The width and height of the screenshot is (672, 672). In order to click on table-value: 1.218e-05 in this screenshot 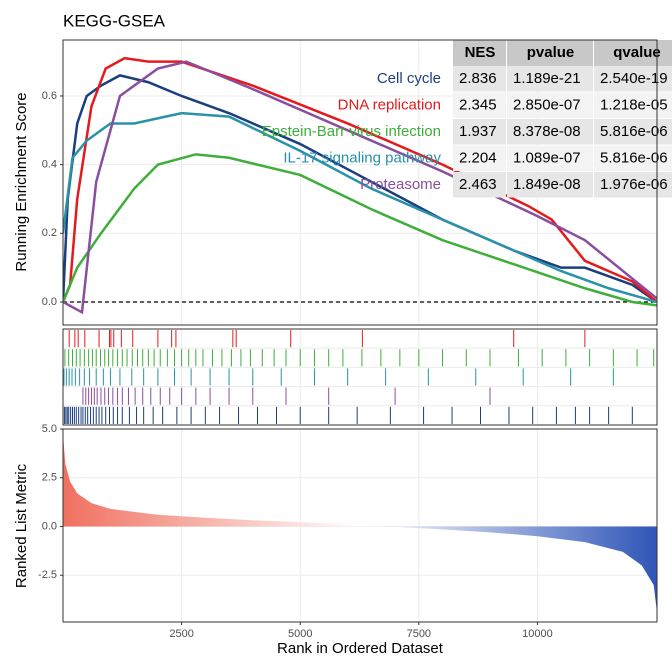, I will do `click(634, 104)`.